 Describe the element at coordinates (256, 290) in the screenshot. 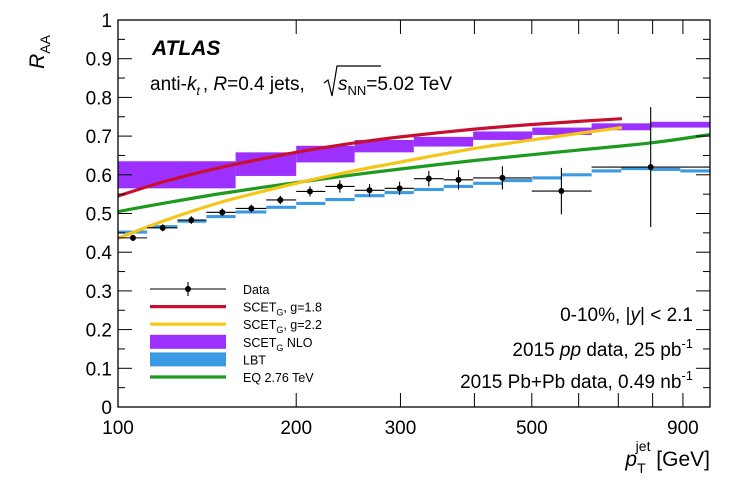

I see `legend-label: Data` at that location.